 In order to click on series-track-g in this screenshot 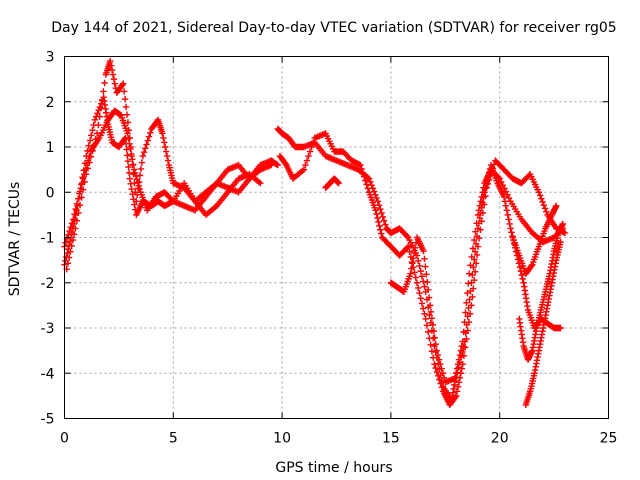, I will do `click(541, 291)`.